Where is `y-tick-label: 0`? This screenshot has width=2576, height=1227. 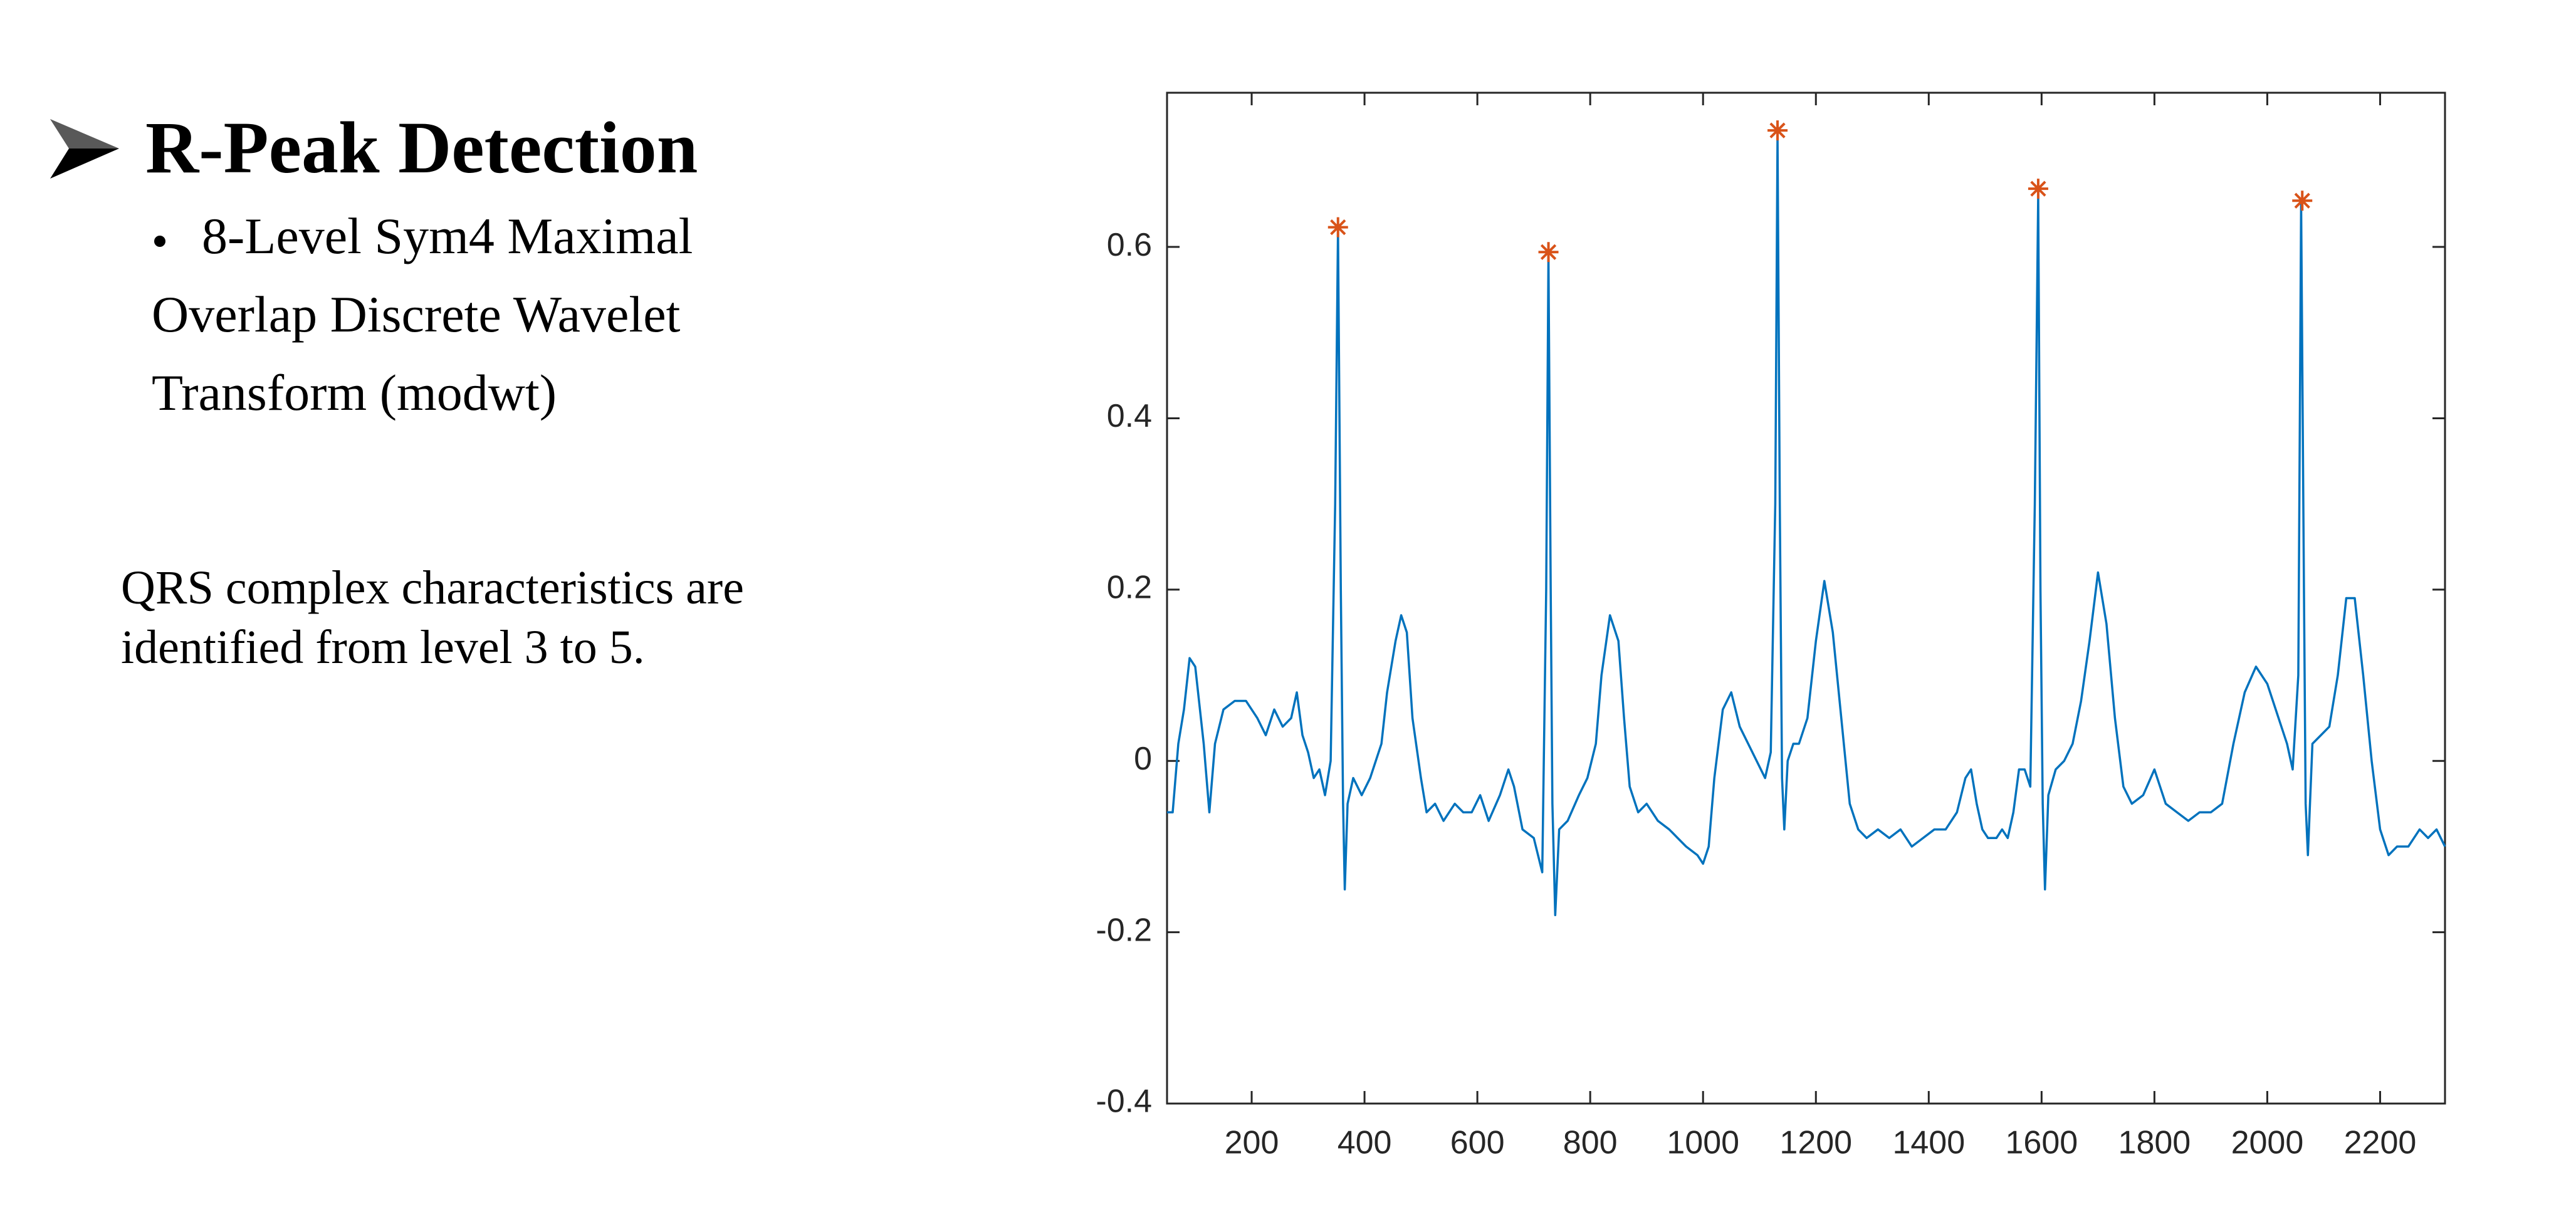 y-tick-label: 0 is located at coordinates (1143, 759).